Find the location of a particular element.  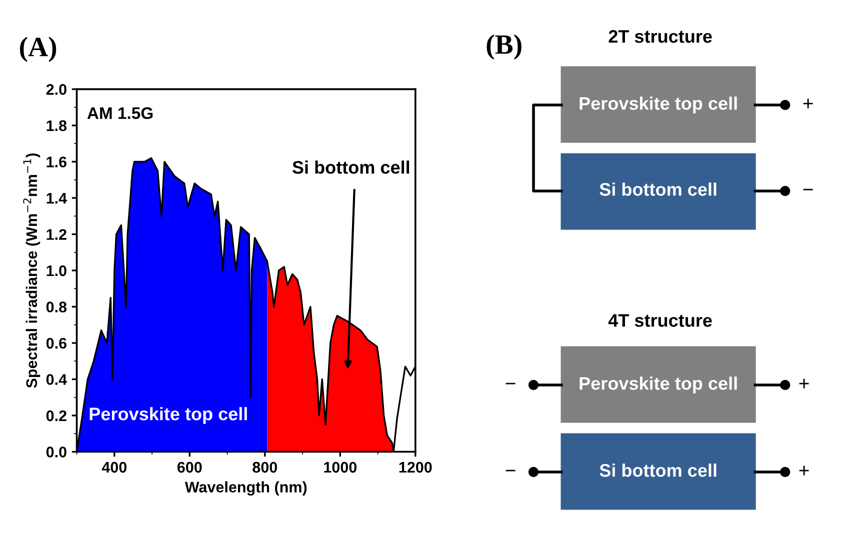

y-tick-label: 0.2 is located at coordinates (56, 416).